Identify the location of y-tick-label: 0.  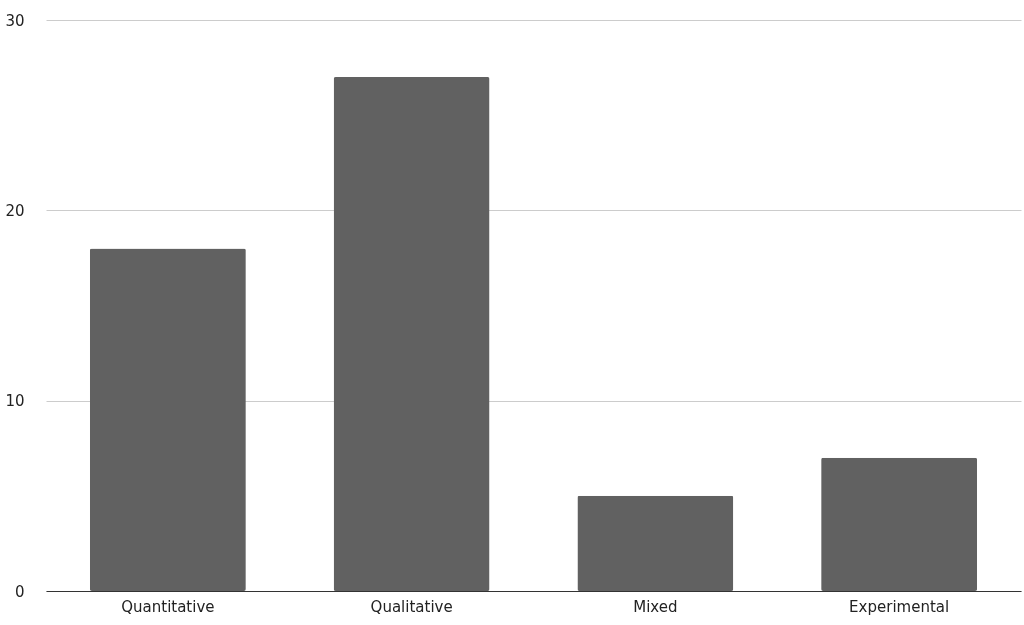
(19, 591).